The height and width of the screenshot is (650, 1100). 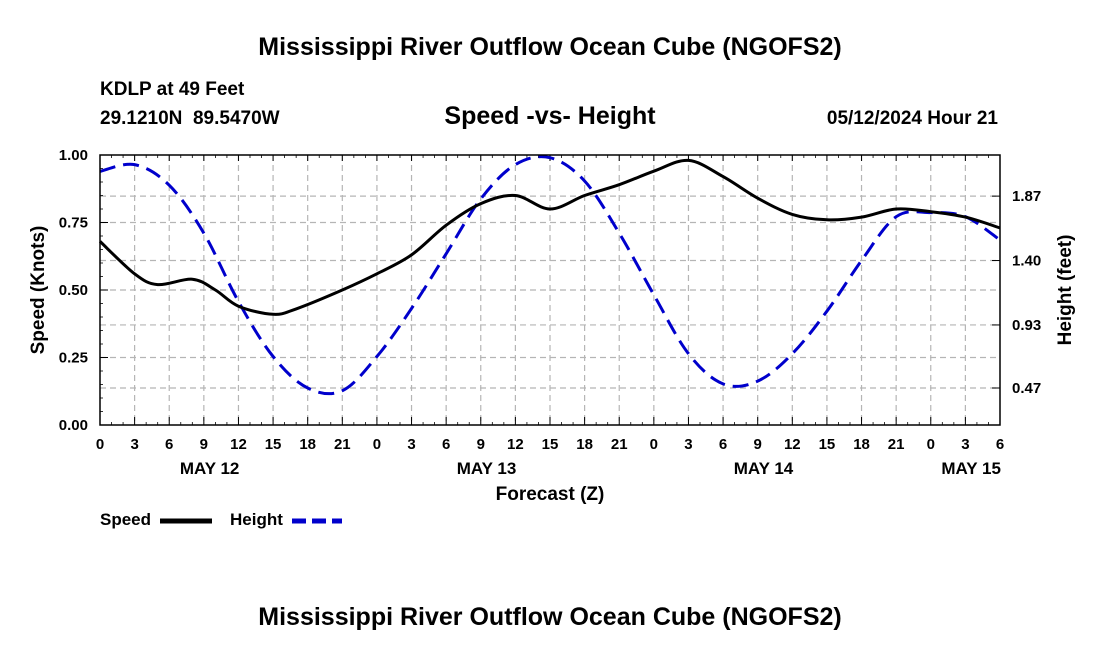 What do you see at coordinates (1026, 261) in the screenshot?
I see `y2-tick-label: 1.40` at bounding box center [1026, 261].